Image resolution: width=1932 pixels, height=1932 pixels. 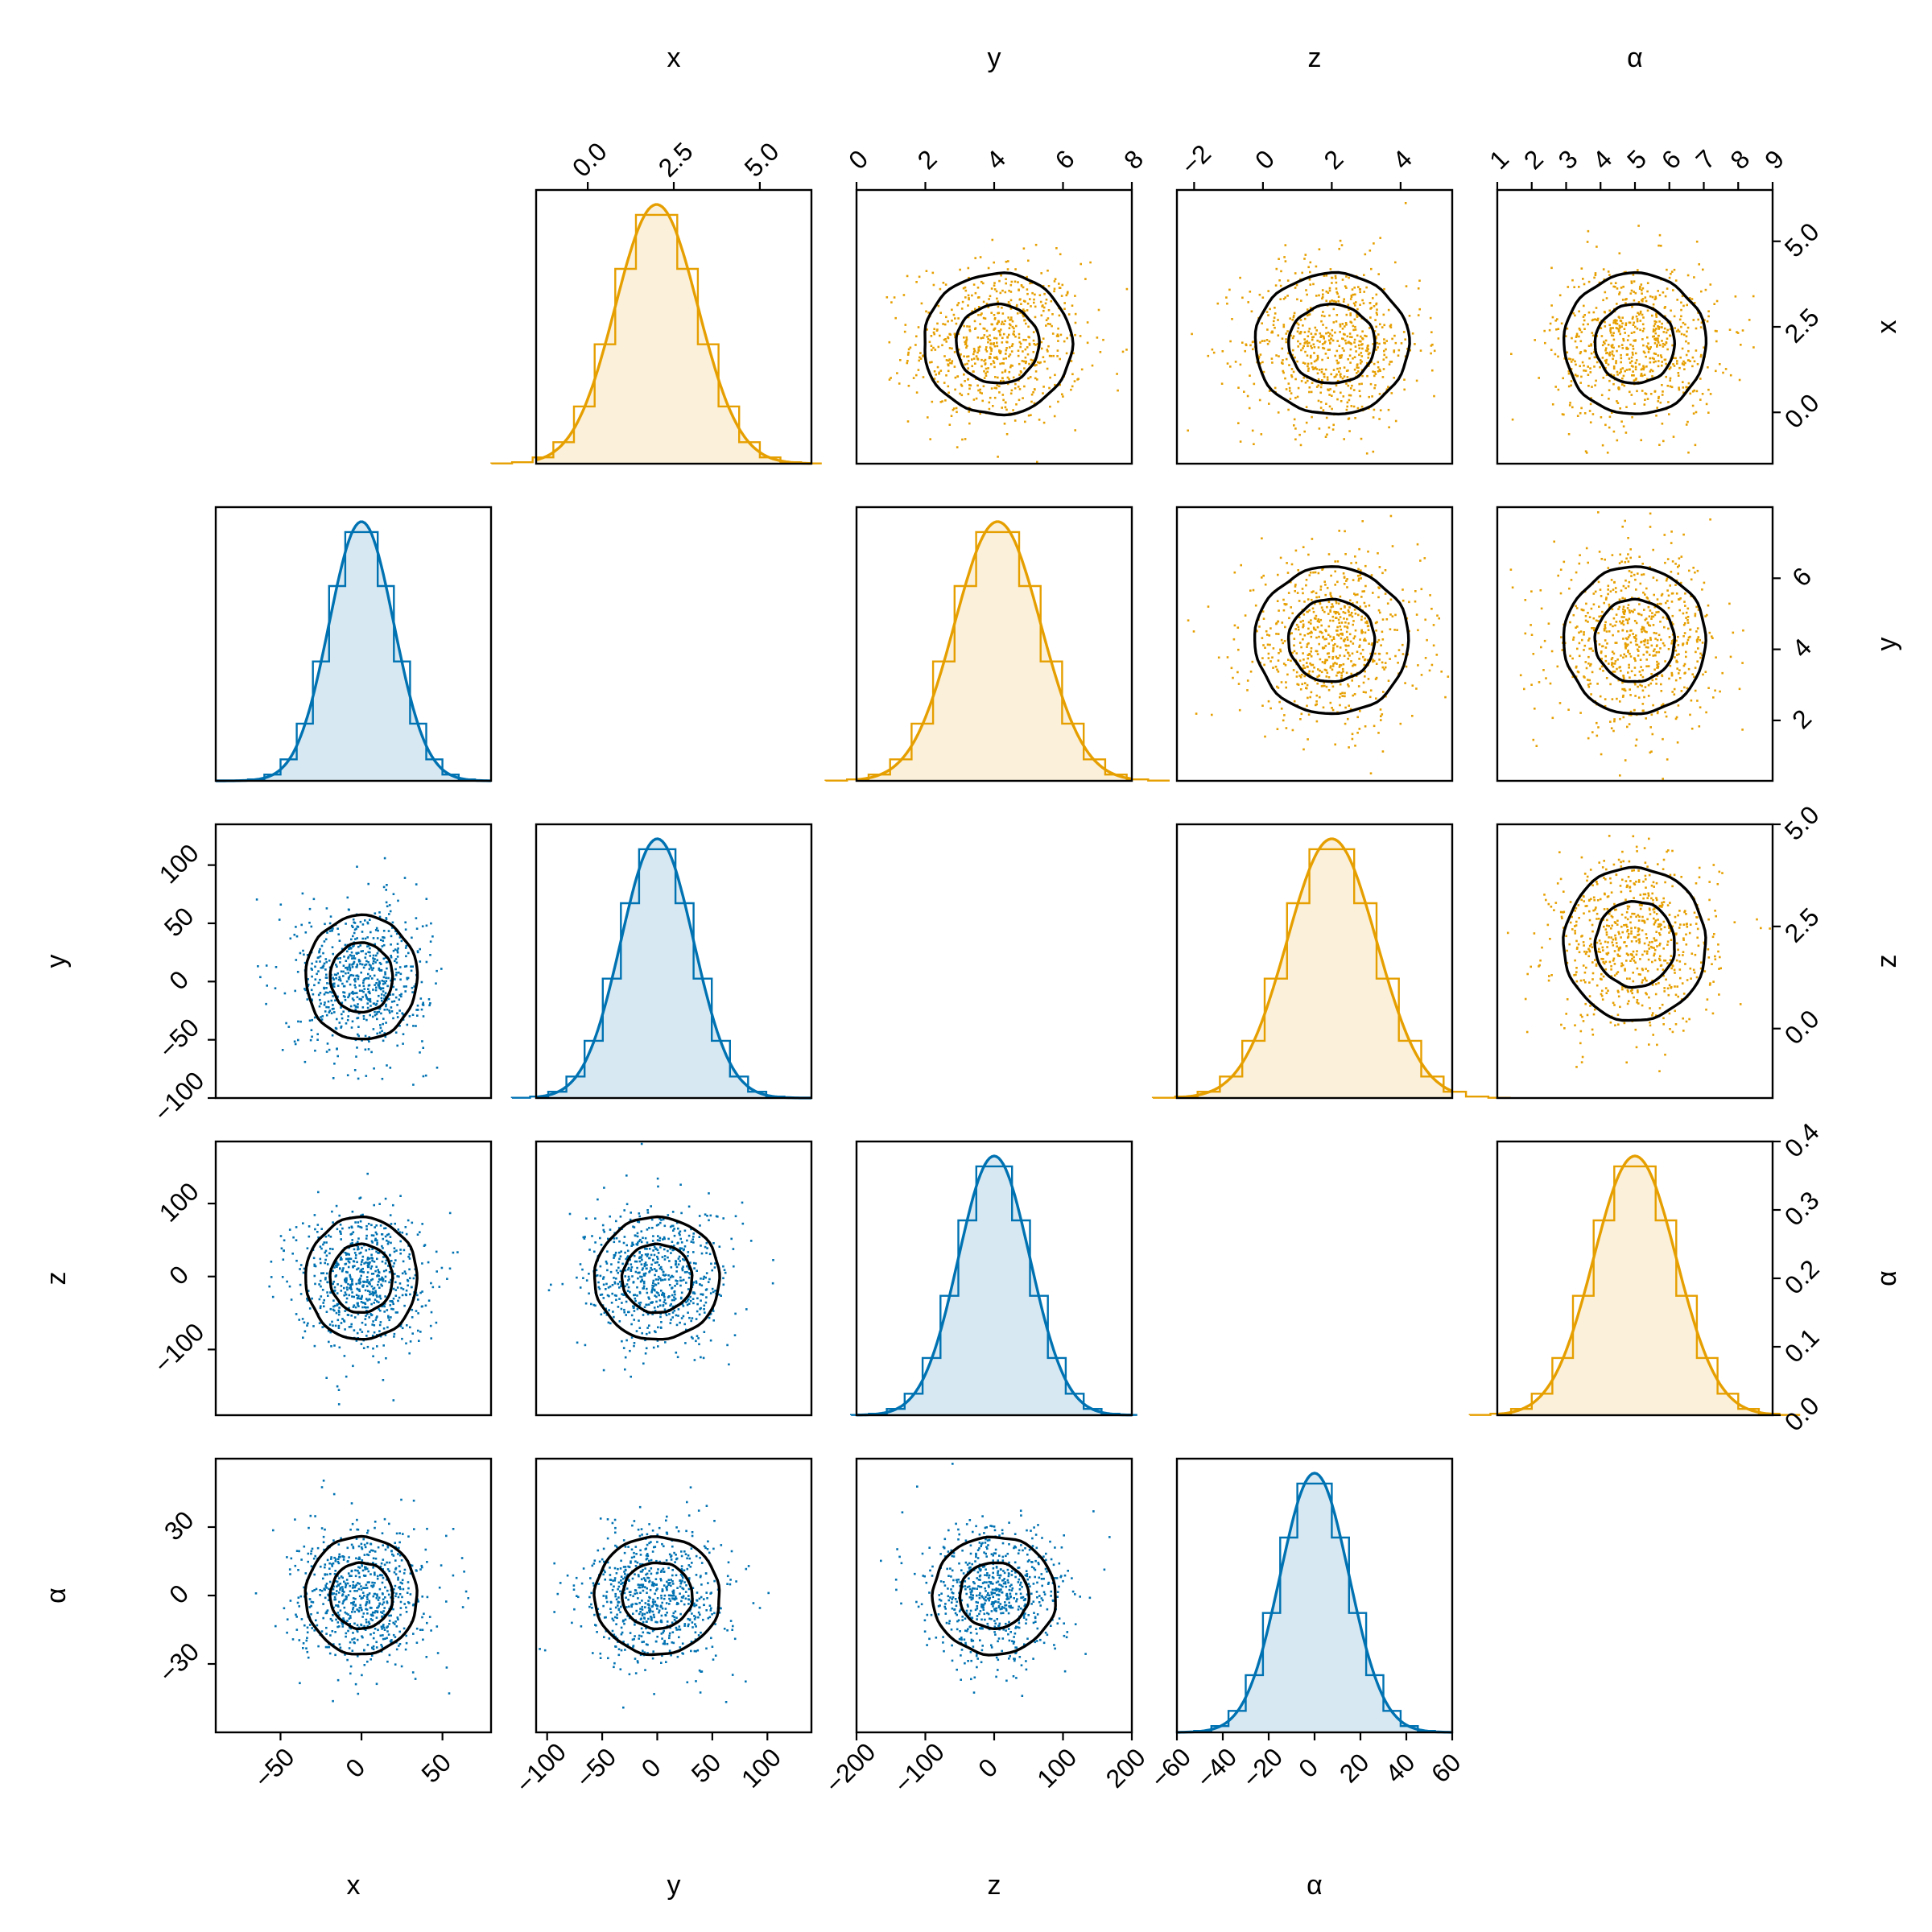 What do you see at coordinates (1314, 968) in the screenshot?
I see `density-curve` at bounding box center [1314, 968].